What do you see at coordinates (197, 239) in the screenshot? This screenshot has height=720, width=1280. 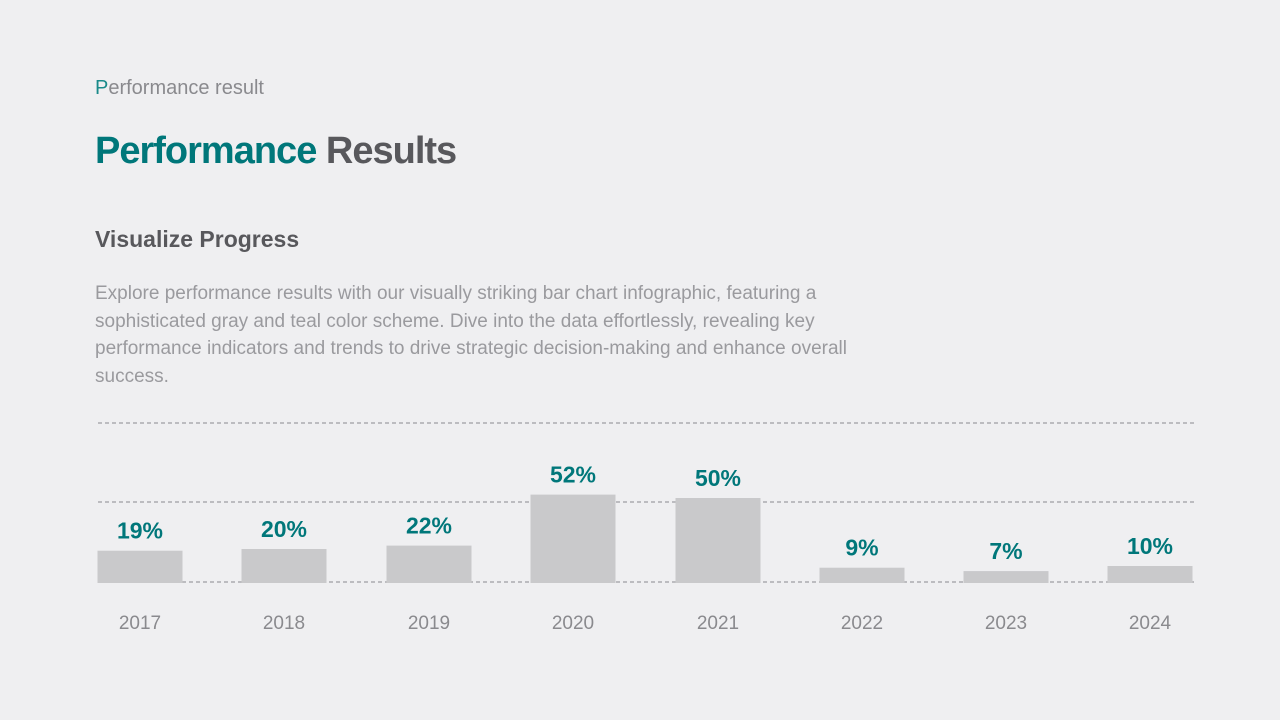 I see `section-subtitle: Visualize Progress` at bounding box center [197, 239].